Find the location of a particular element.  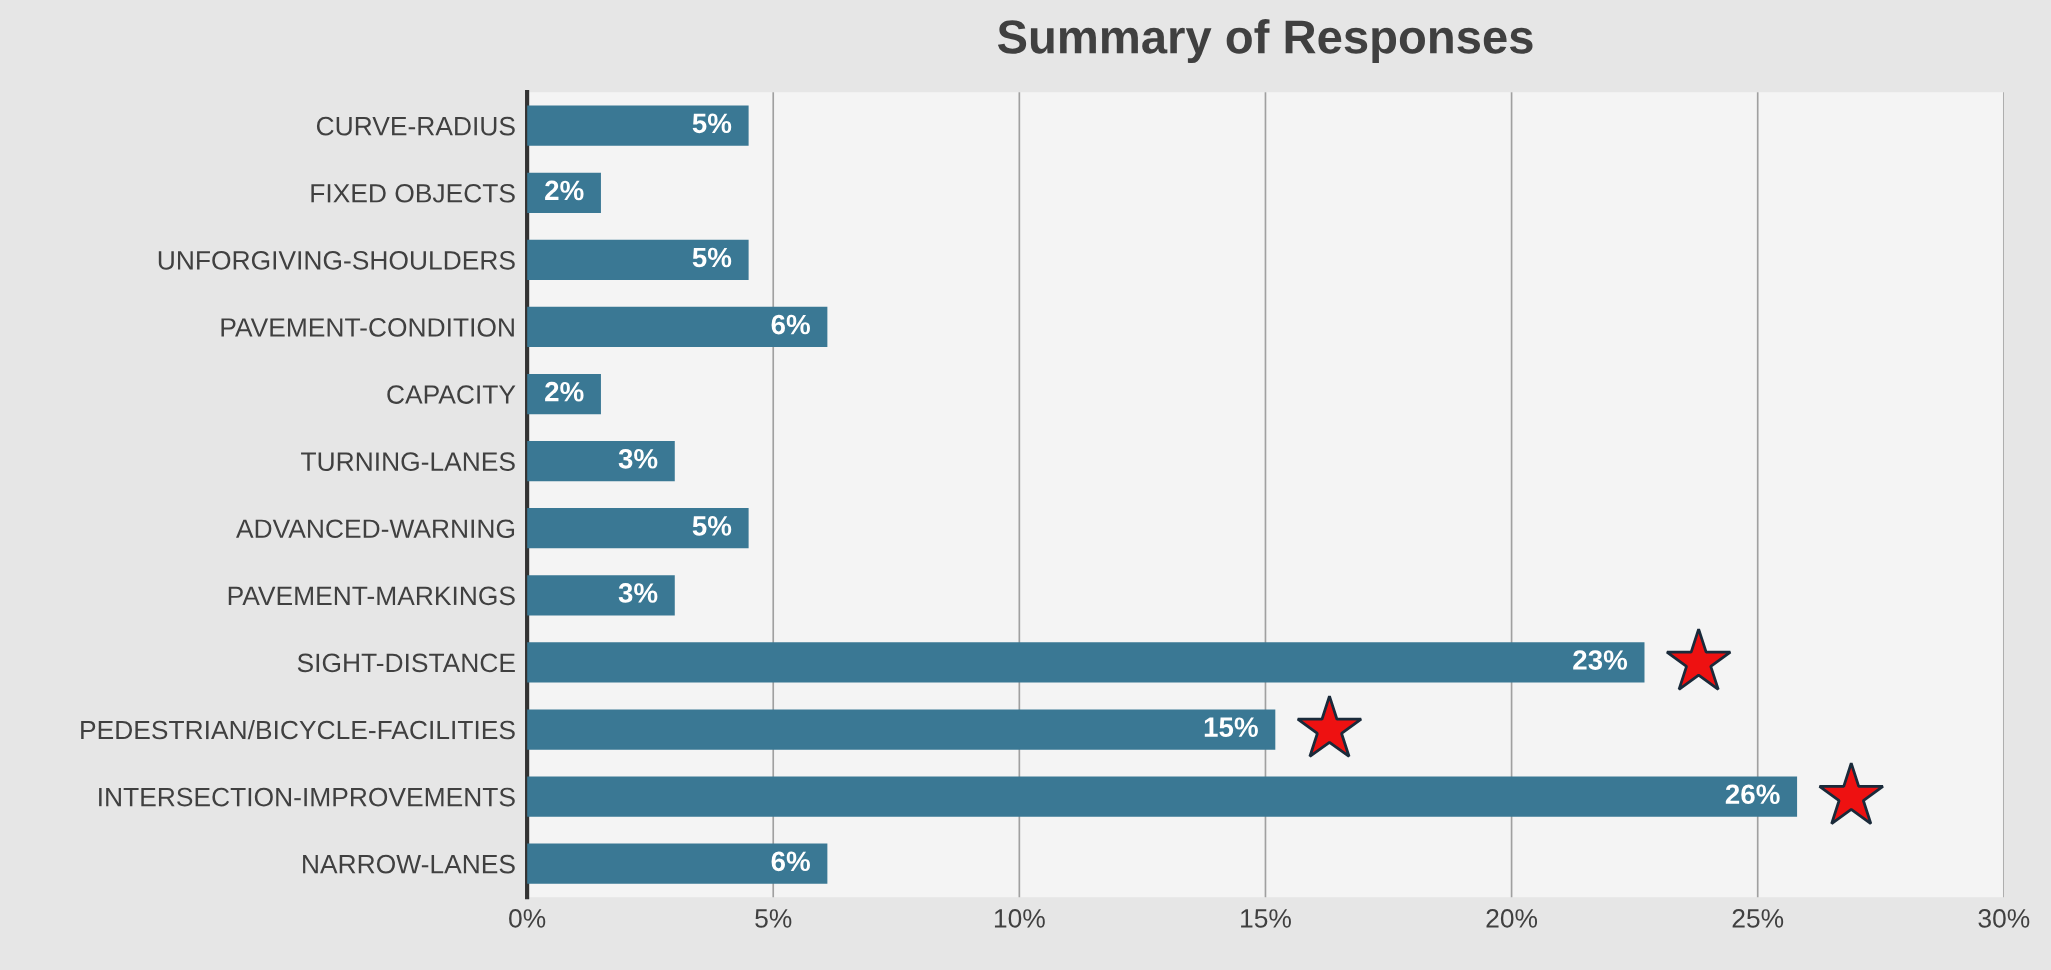

y-tick-label: NARROW-LANES is located at coordinates (409, 864).